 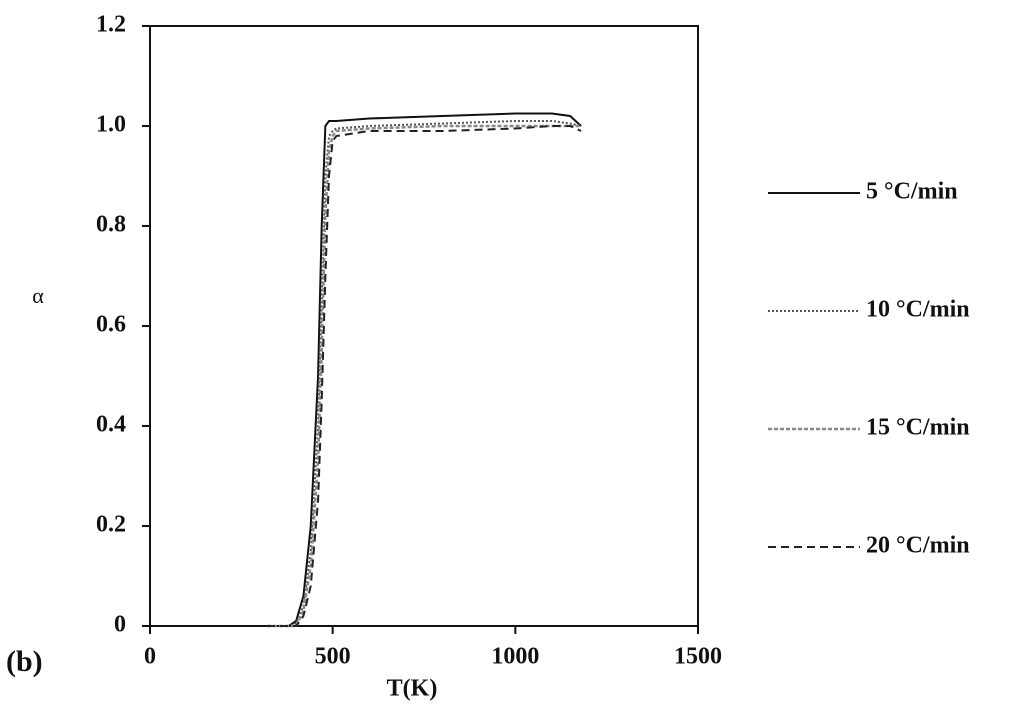 I want to click on y-tick-label: 0.6, so click(x=111, y=325).